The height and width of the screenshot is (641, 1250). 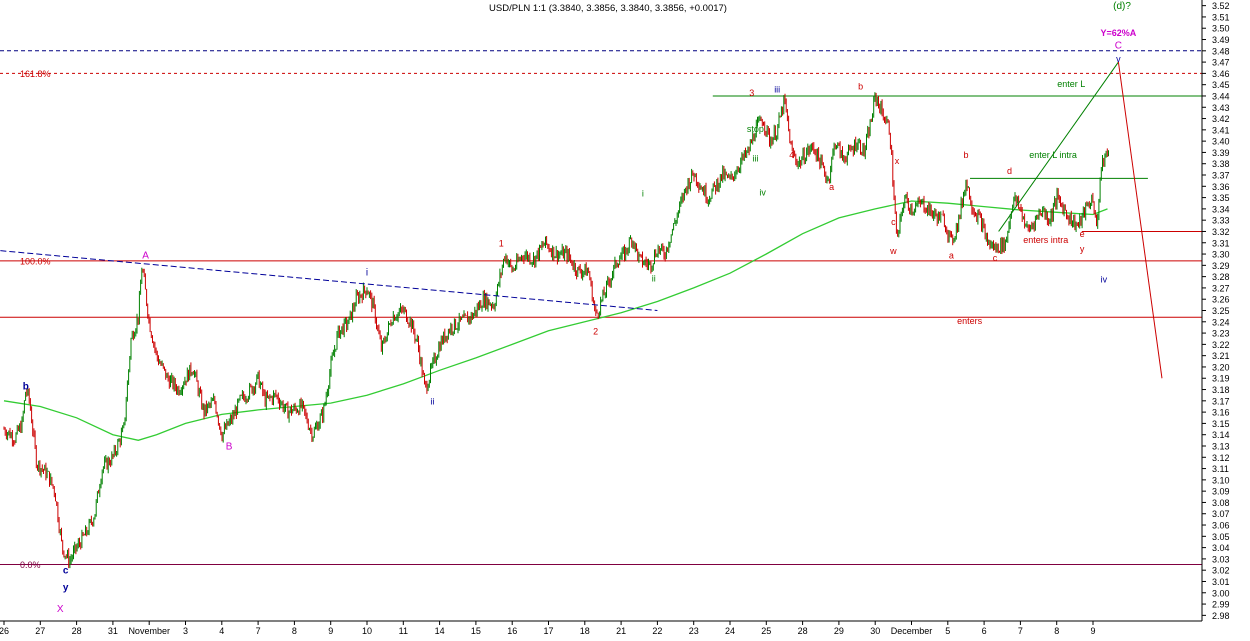 I want to click on y-tick-label: 3.50, so click(x=1221, y=29).